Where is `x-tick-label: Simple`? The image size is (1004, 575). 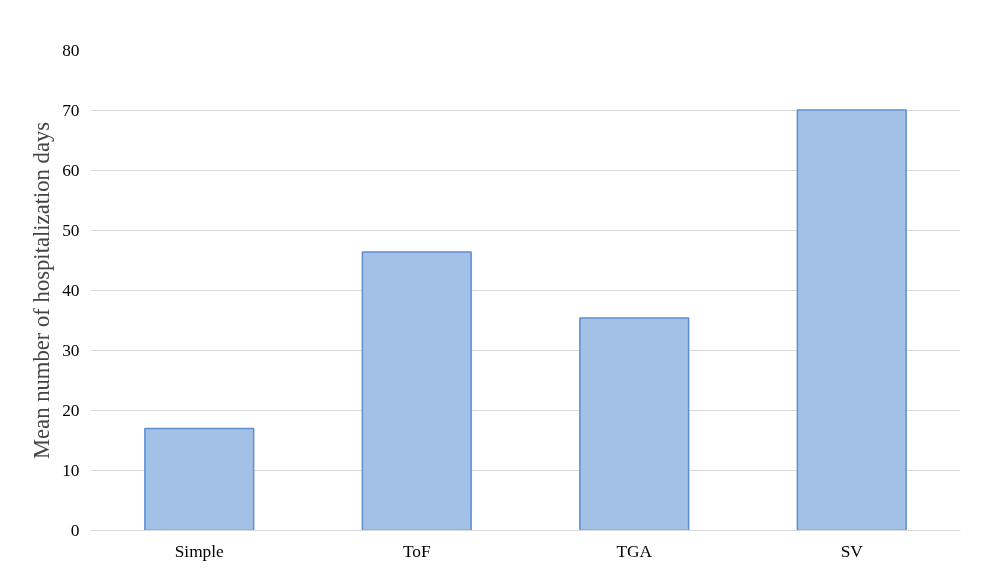 x-tick-label: Simple is located at coordinates (199, 551).